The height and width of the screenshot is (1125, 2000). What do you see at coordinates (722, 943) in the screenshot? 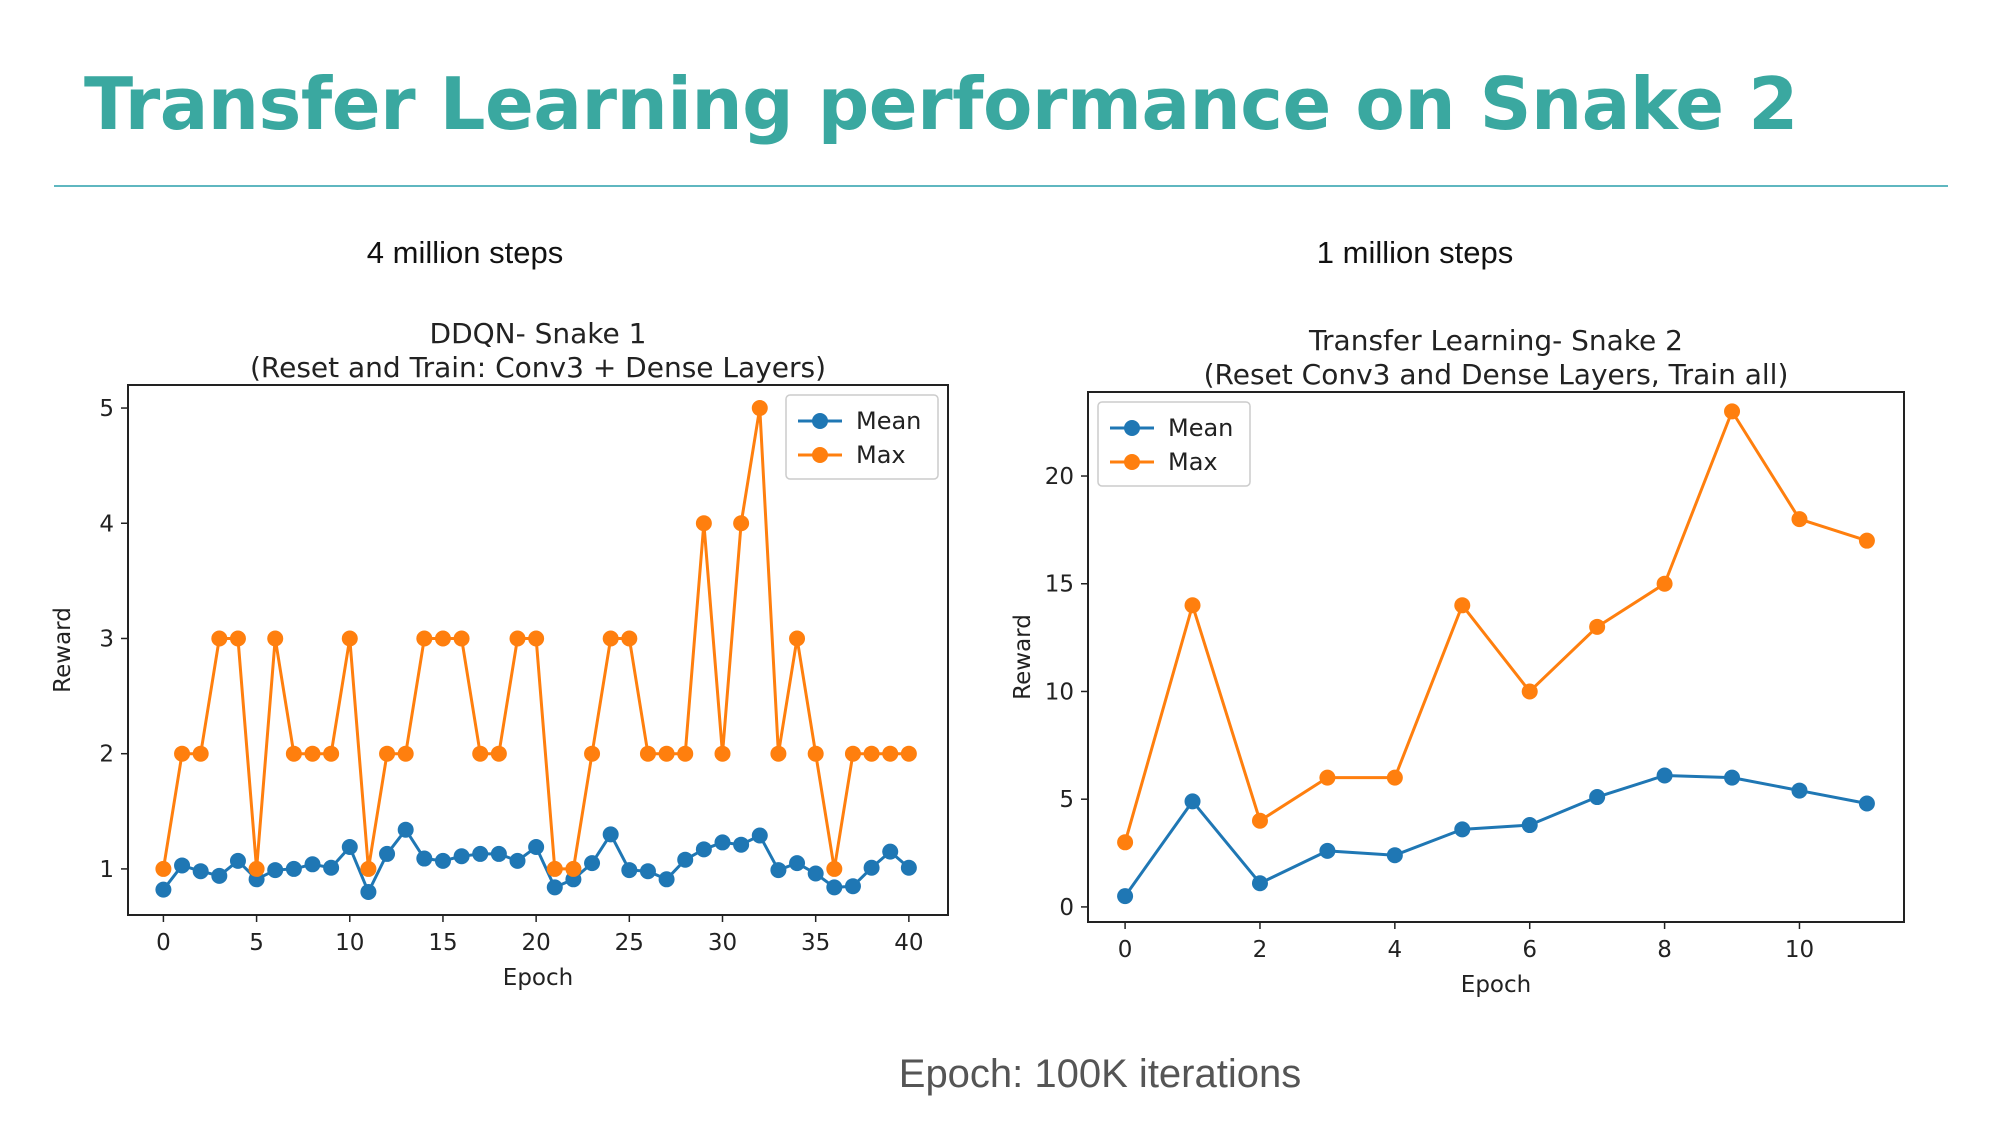
I see `x-tick-label: 30` at bounding box center [722, 943].